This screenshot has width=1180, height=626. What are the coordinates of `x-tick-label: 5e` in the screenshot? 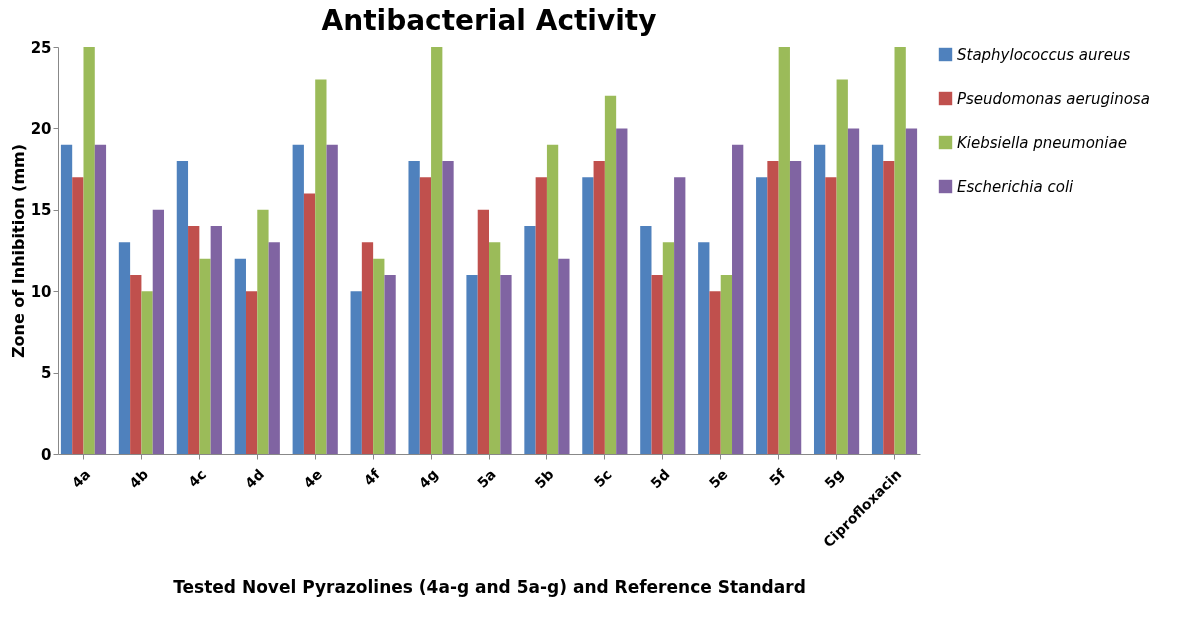 It's located at (718, 479).